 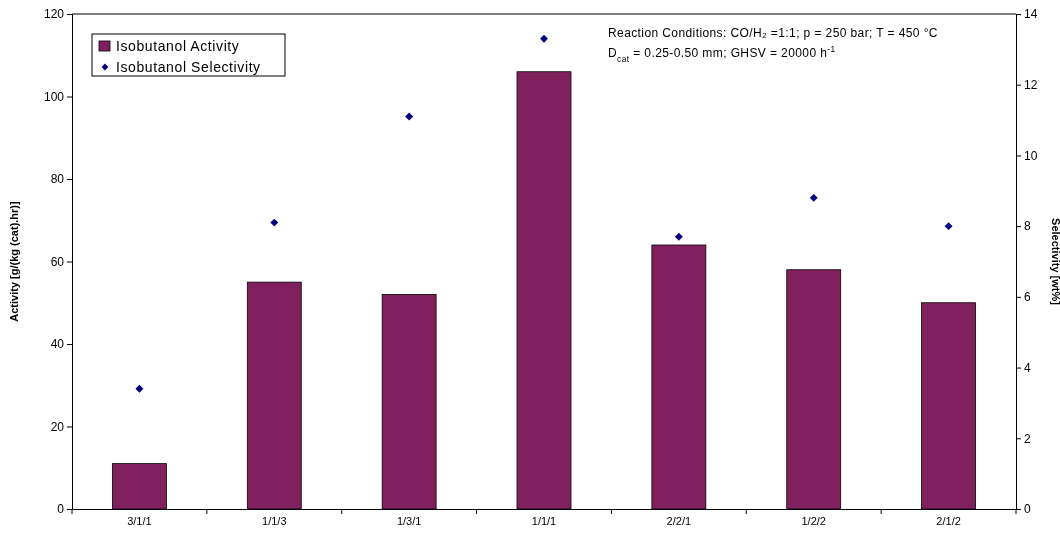 I want to click on annotation: D$_{cat}$ = 0.25-0.50 mm; GHSV = 20000 h$^{-1}$, so click(x=722, y=54).